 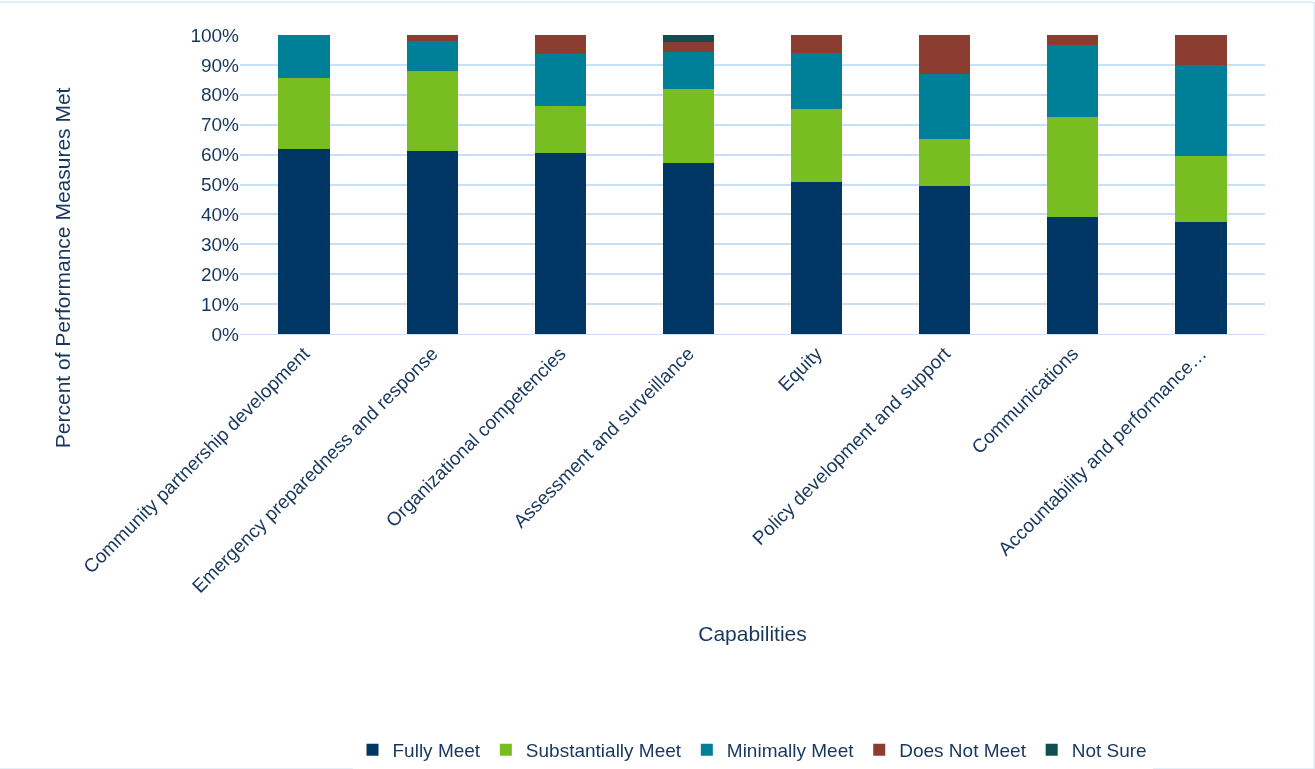 I want to click on y-tick-label: 30%, so click(x=220, y=244).